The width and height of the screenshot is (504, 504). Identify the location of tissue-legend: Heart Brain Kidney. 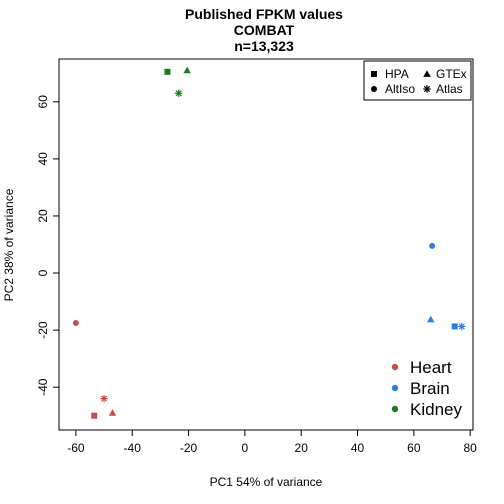
(426, 388).